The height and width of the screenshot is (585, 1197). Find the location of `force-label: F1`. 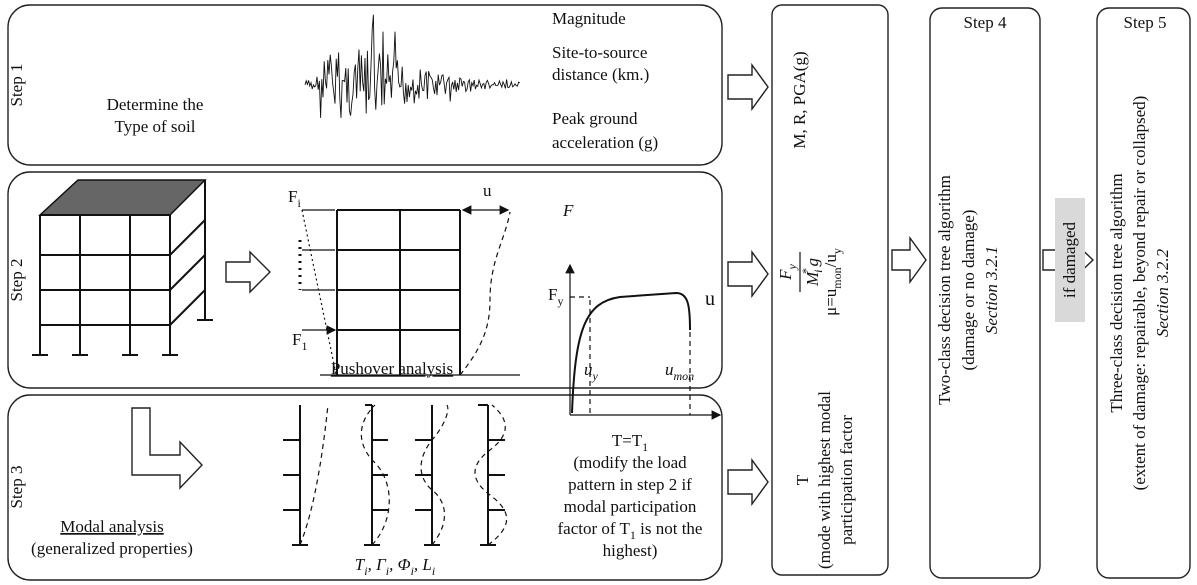

force-label: F1 is located at coordinates (299, 341).